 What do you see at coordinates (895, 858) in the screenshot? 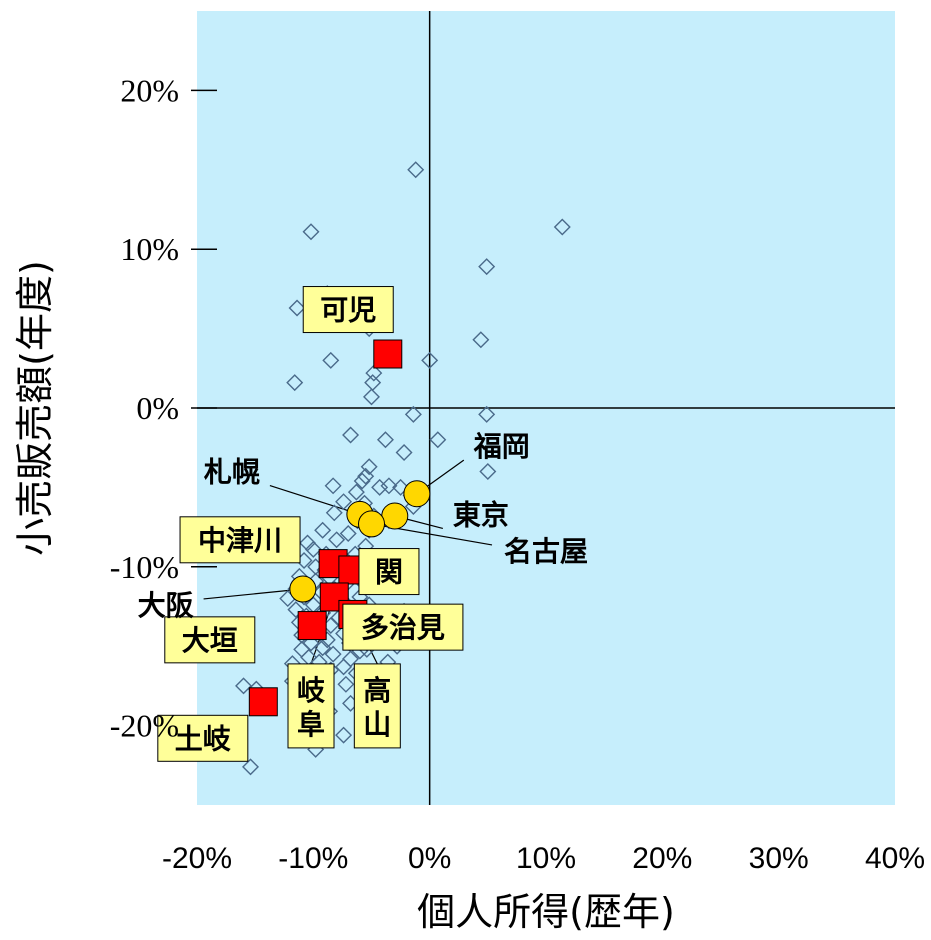
I see `x-tick-label: 40%` at bounding box center [895, 858].